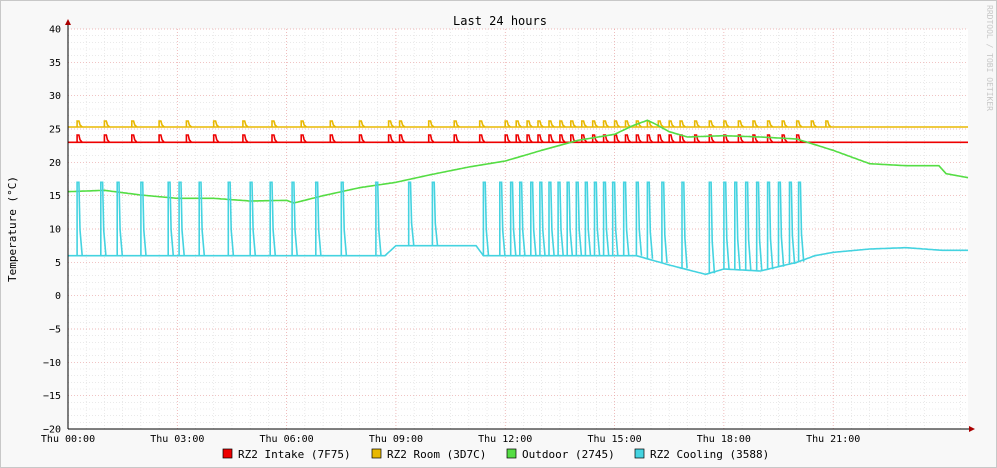 The image size is (997, 468). Describe the element at coordinates (55, 30) in the screenshot. I see `y-tick-label: 40` at that location.